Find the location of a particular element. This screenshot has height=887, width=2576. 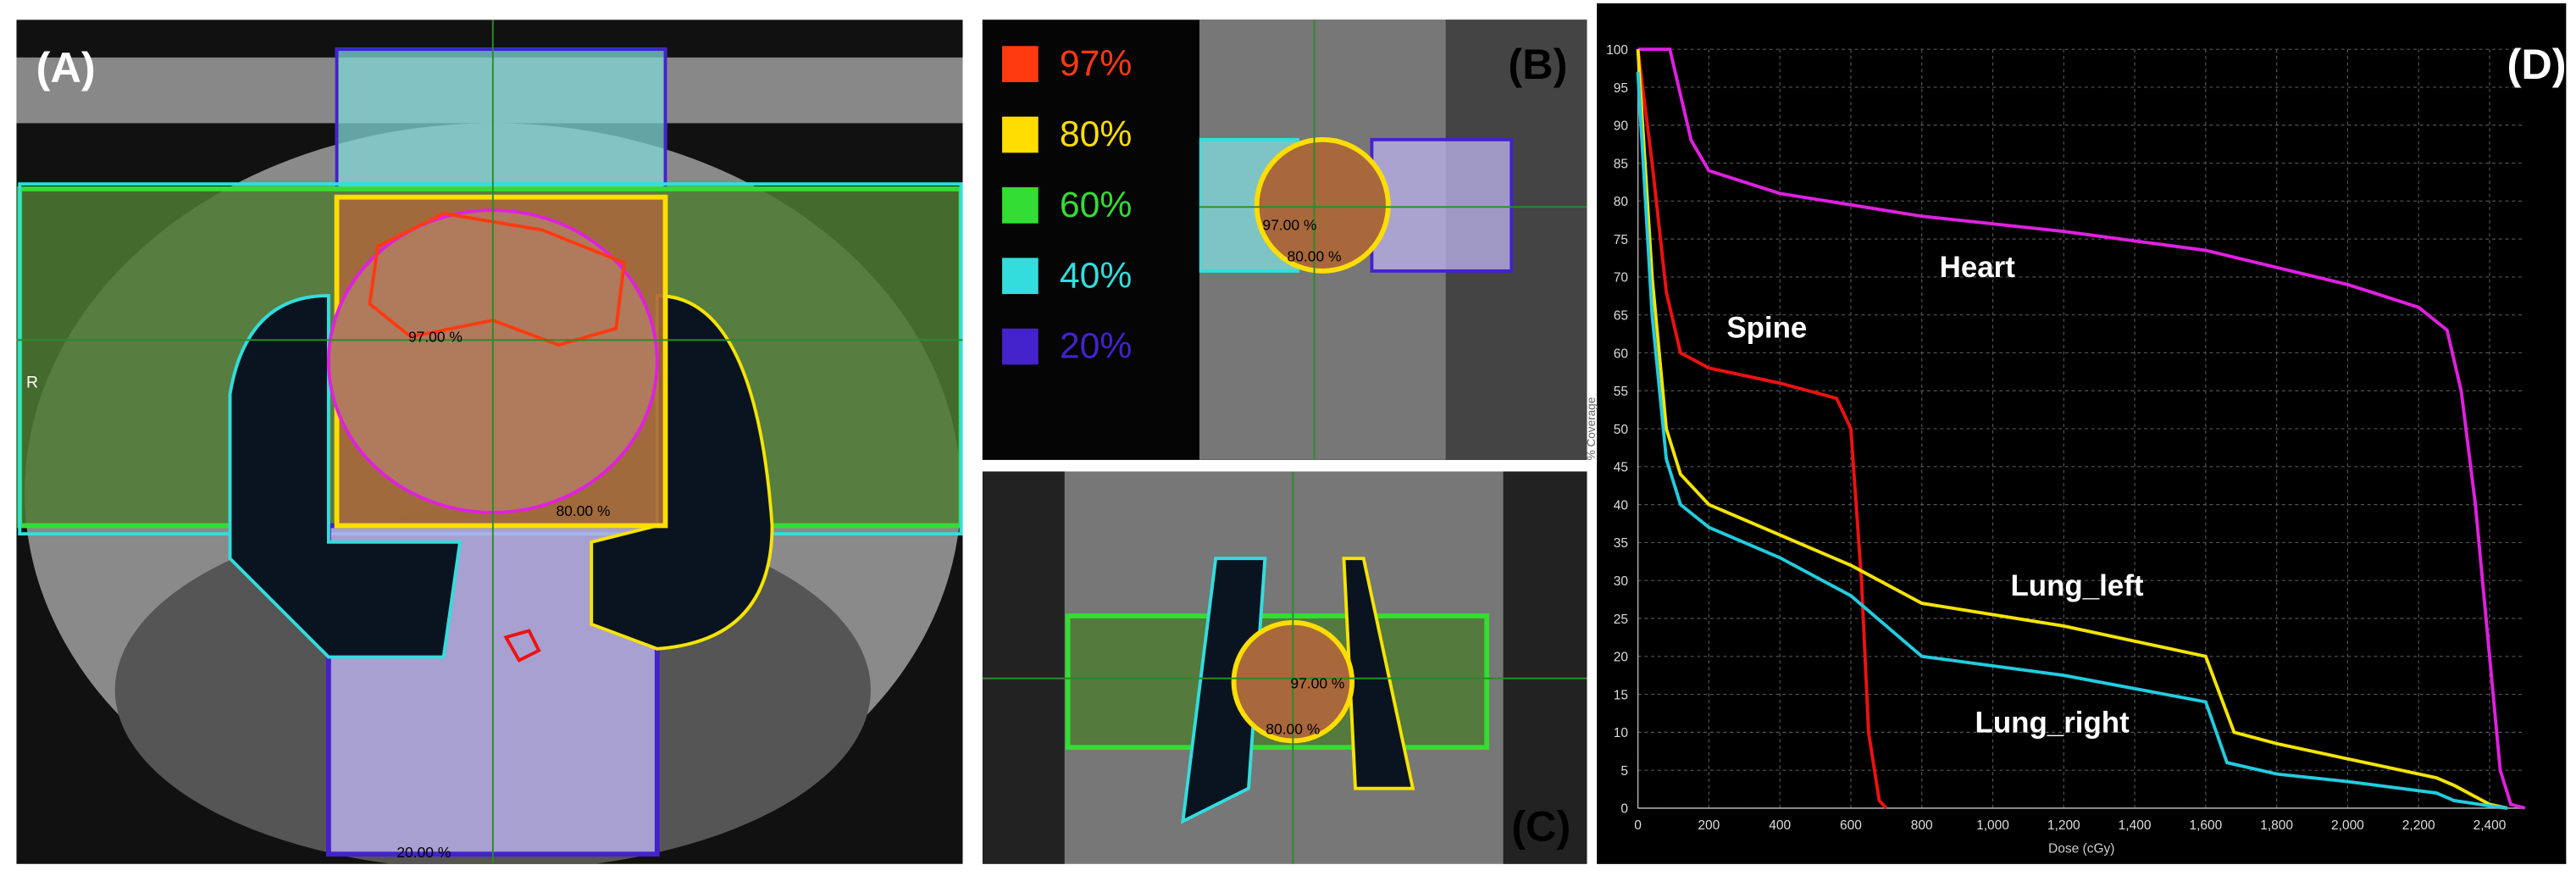

panel-label: (D) is located at coordinates (2537, 64).